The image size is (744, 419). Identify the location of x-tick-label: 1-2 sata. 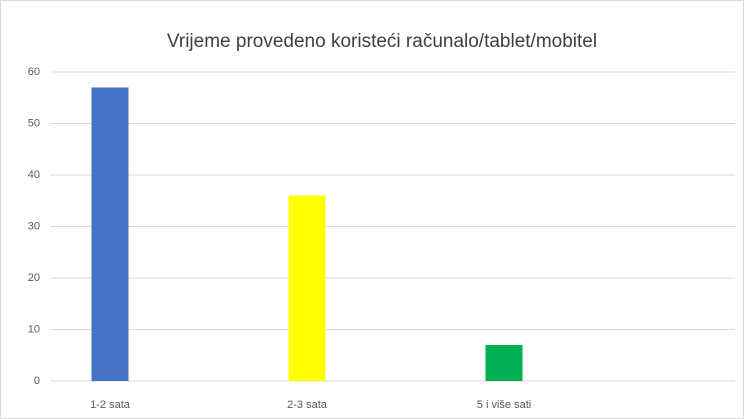
(110, 405).